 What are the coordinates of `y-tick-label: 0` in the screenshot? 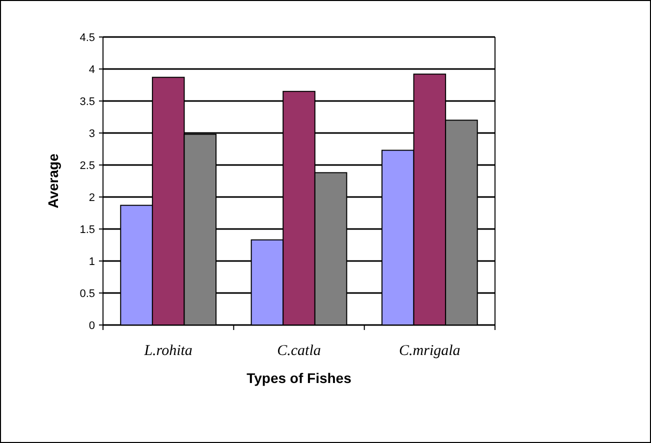 It's located at (91, 326).